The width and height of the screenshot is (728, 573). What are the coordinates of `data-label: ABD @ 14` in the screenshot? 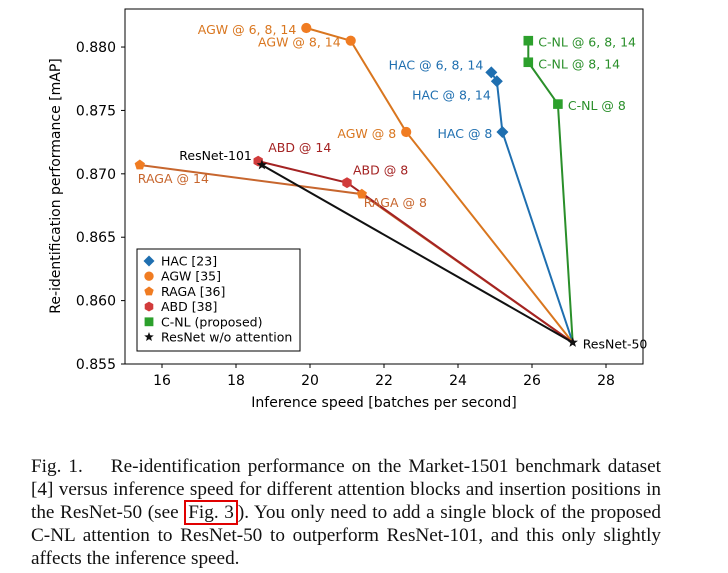 It's located at (299, 147).